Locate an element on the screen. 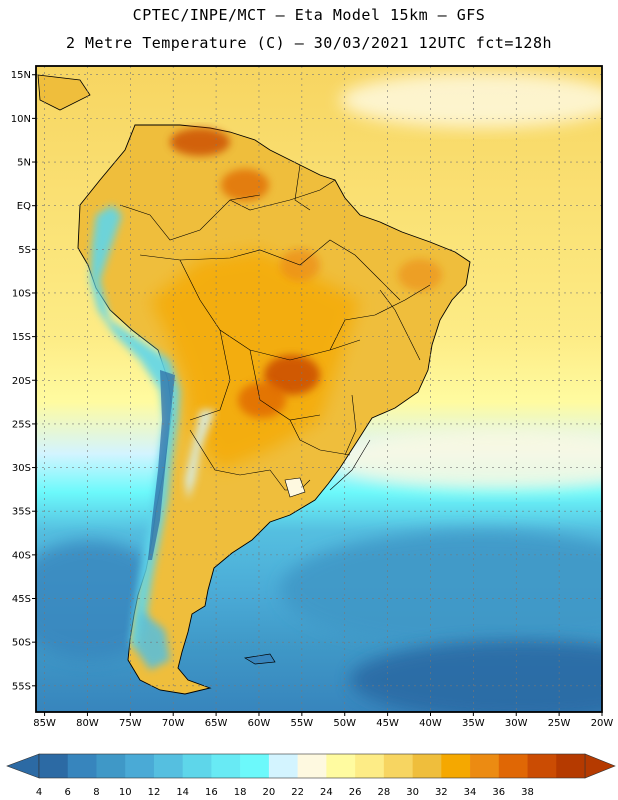 The height and width of the screenshot is (800, 618). andes-high-peaks is located at coordinates (161, 465).